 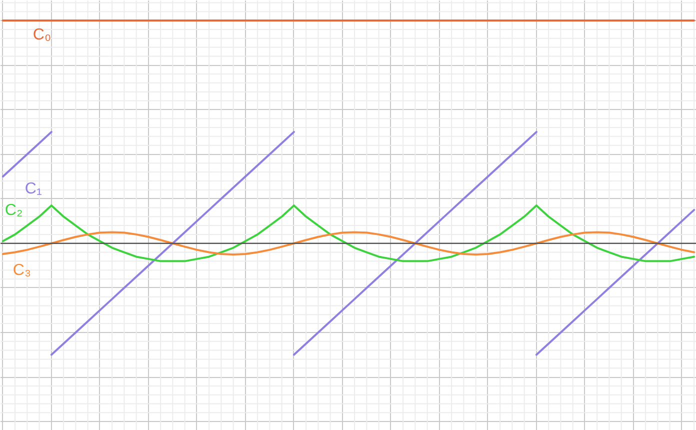 I want to click on series-label: C₀, so click(x=42, y=35).